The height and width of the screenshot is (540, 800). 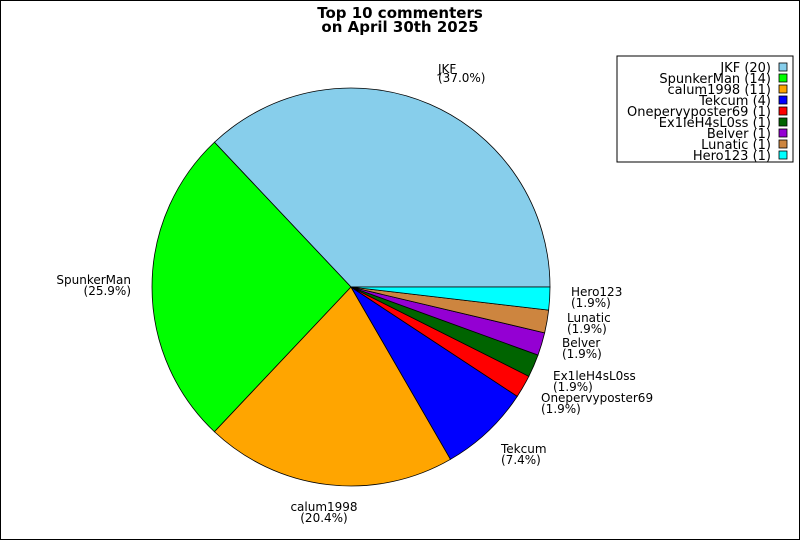 I want to click on slice-percent-jkf: (37.0%), so click(x=461, y=78).